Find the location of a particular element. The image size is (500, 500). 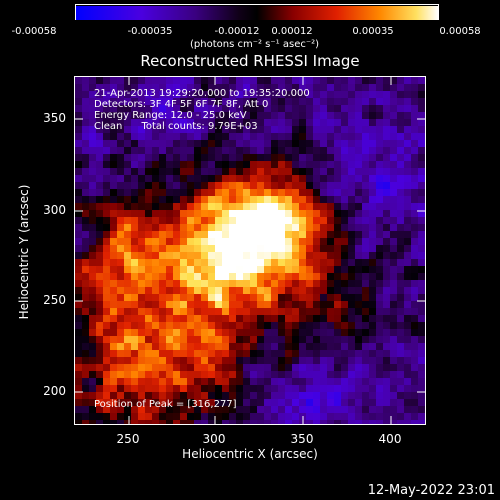

x-tick-label: 300 is located at coordinates (214, 439).